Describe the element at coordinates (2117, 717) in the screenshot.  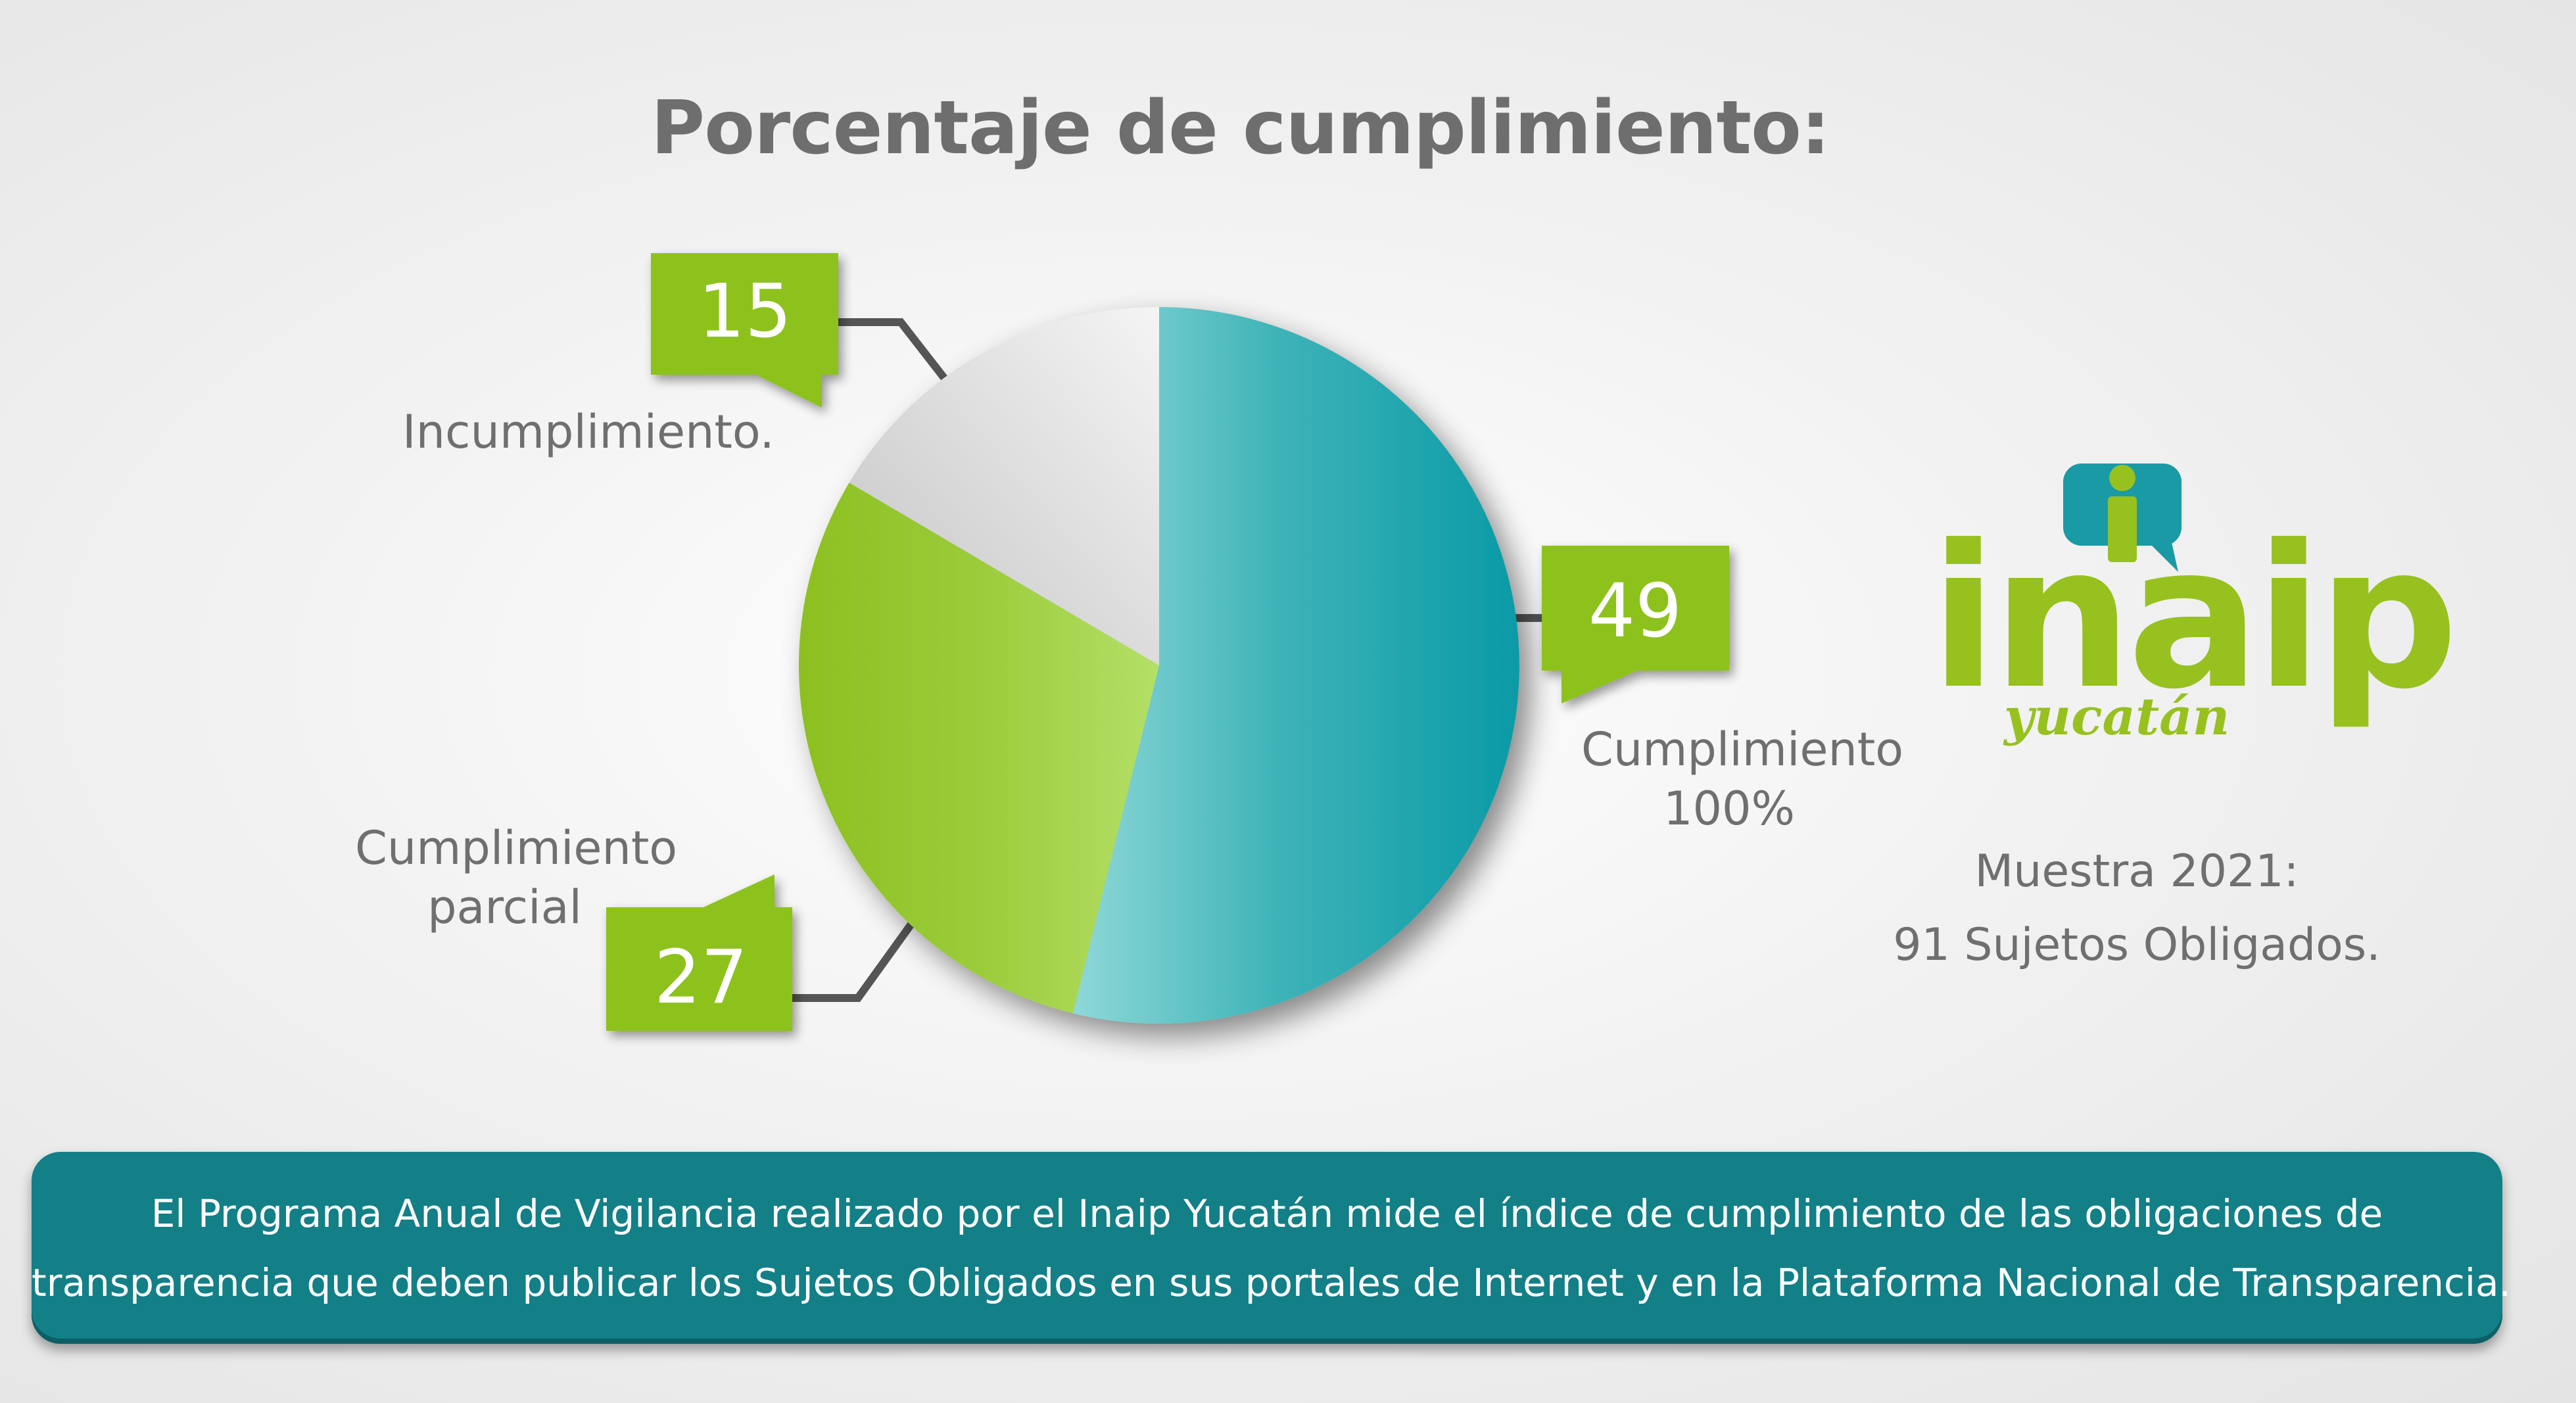
I see `logo-subtitle: yucatán` at that location.